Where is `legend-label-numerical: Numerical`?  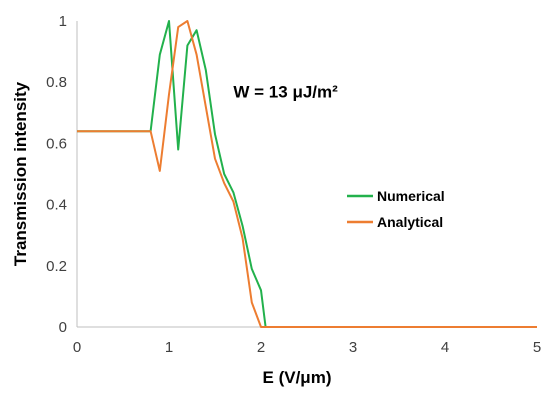 legend-label-numerical: Numerical is located at coordinates (411, 196).